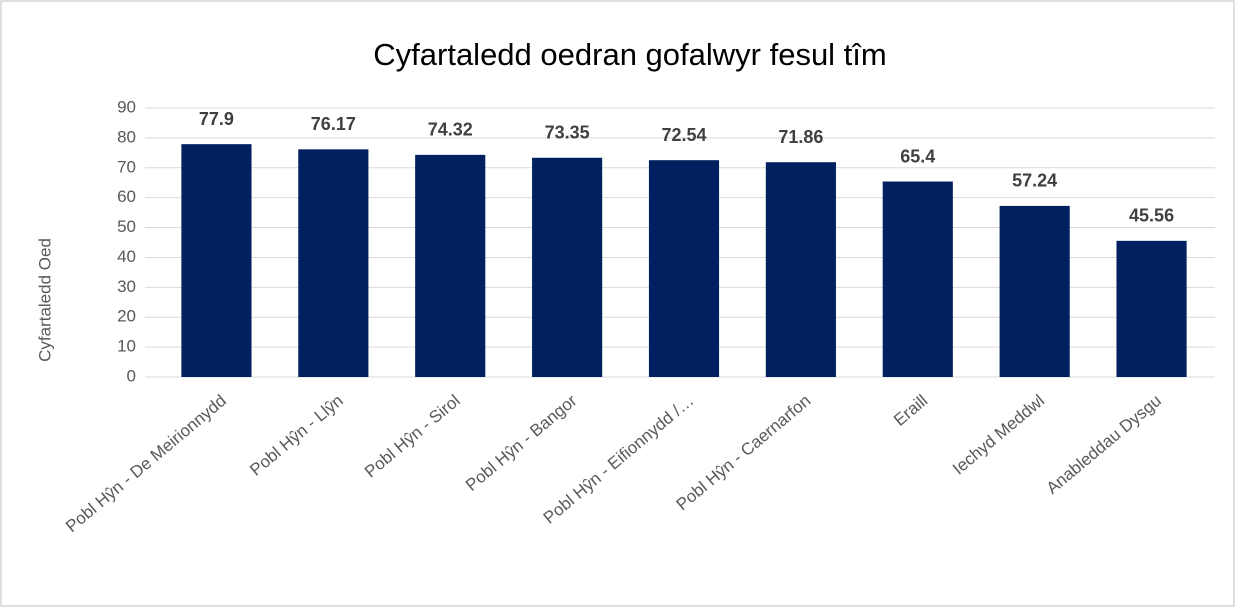  What do you see at coordinates (1034, 181) in the screenshot?
I see `value-label: 57.24` at bounding box center [1034, 181].